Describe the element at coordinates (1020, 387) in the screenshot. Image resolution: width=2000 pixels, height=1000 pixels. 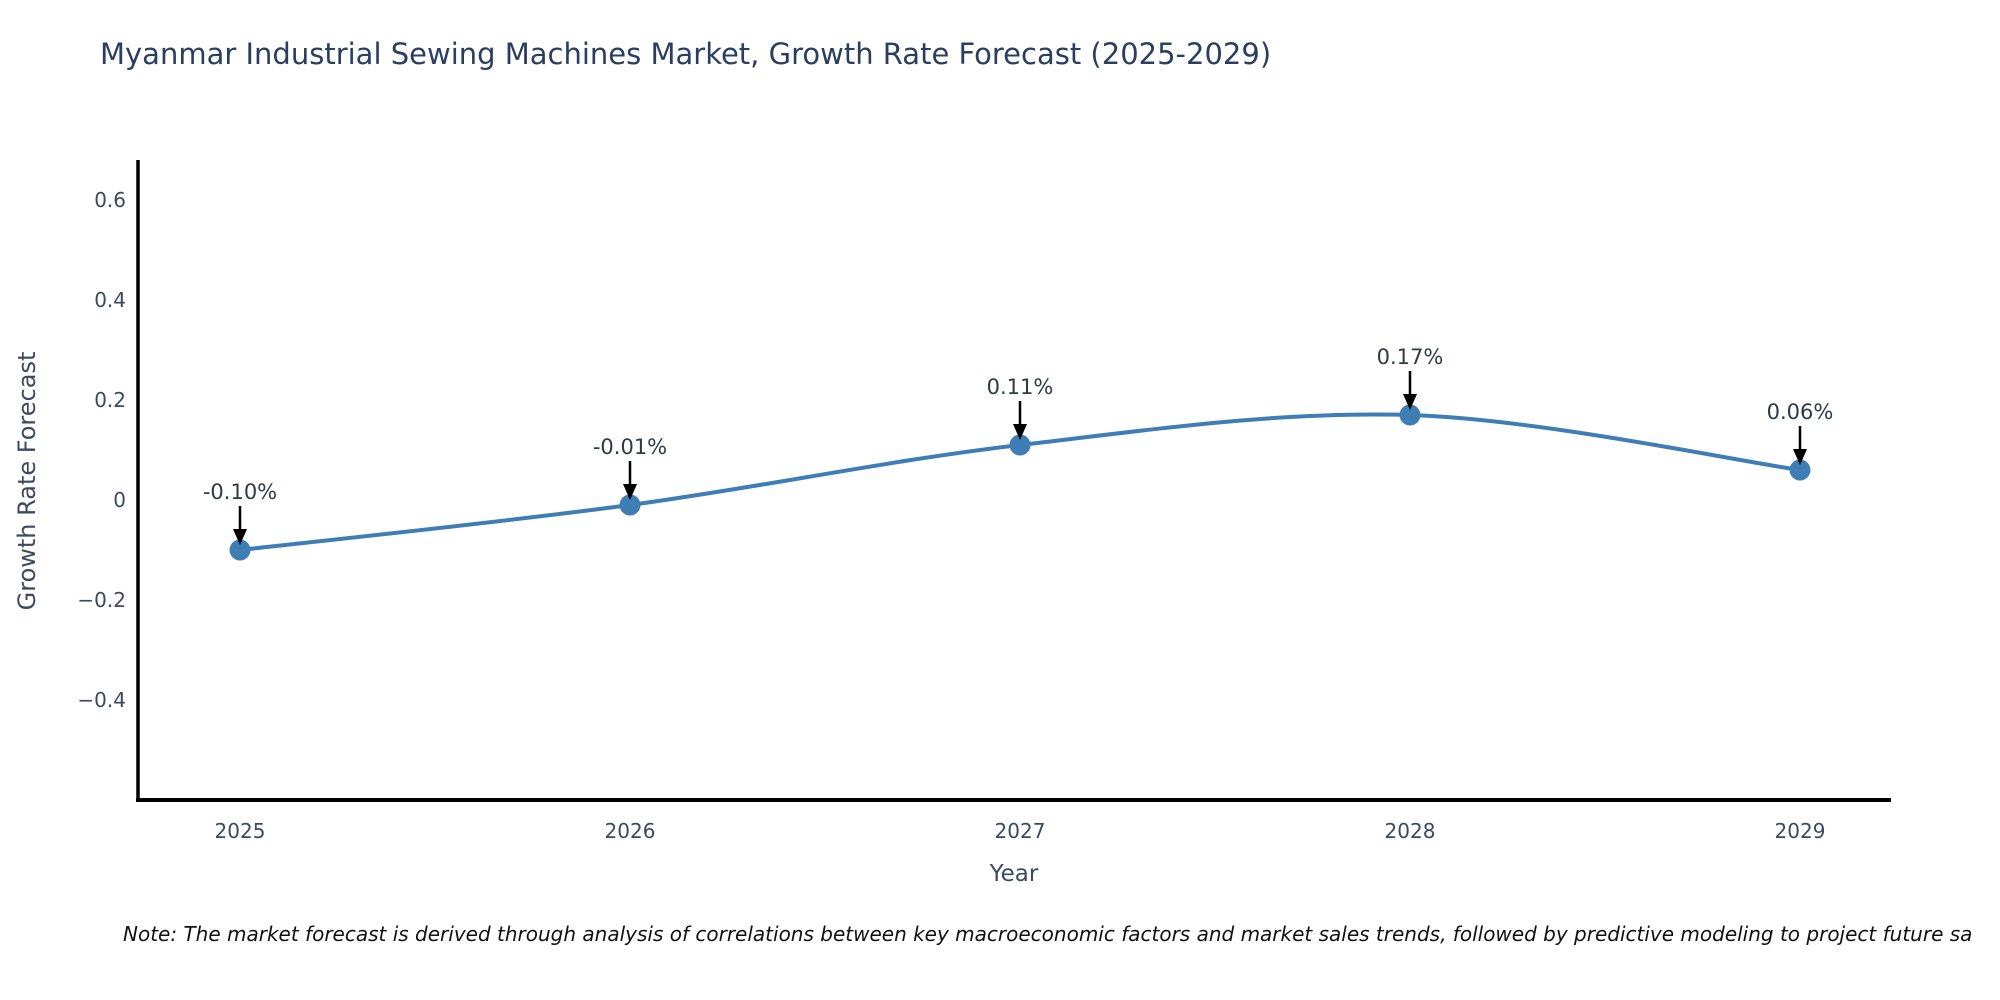
I see `annotation-label: 0.11%` at that location.